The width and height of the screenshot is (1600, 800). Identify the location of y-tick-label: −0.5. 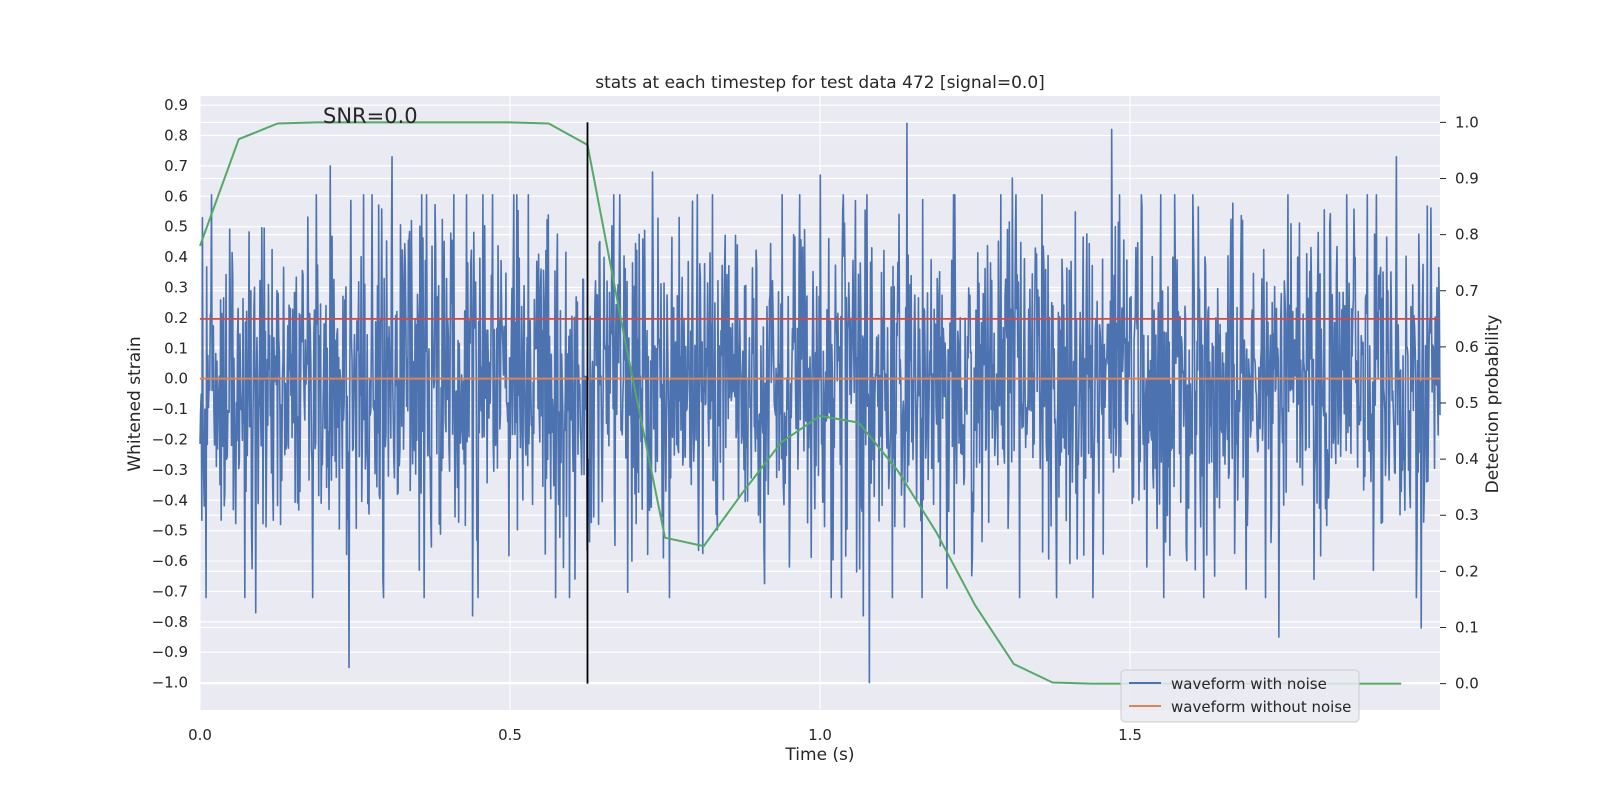
(170, 531).